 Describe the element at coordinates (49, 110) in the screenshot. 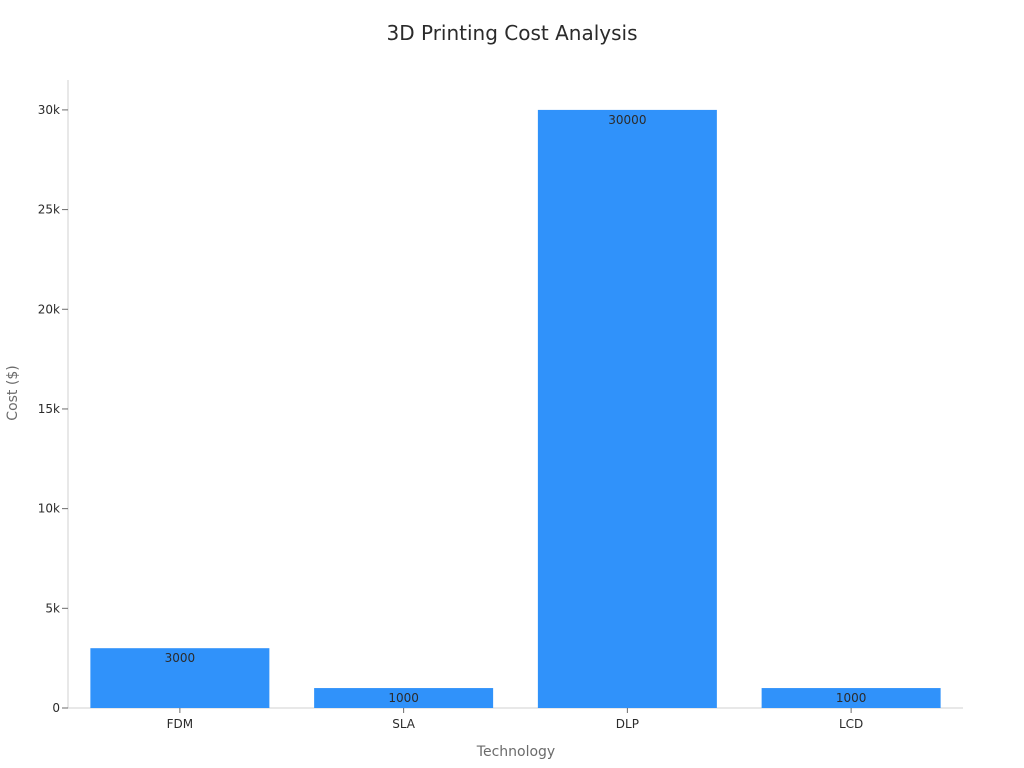

I see `y-tick-label: 30k` at that location.